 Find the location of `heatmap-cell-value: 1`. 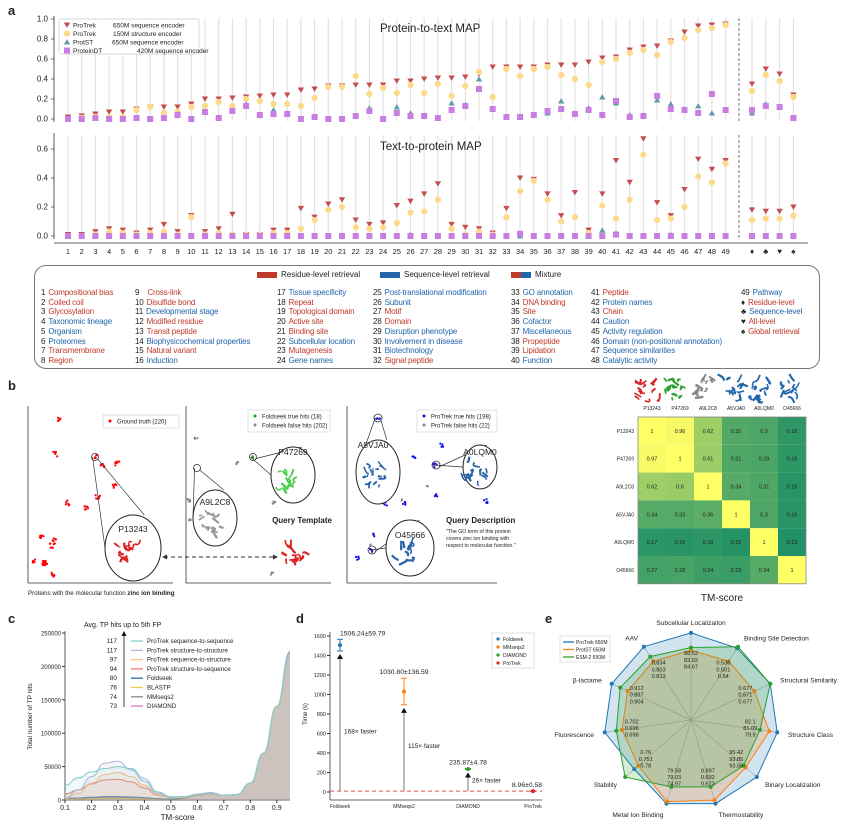

heatmap-cell-value: 1 is located at coordinates (707, 488).